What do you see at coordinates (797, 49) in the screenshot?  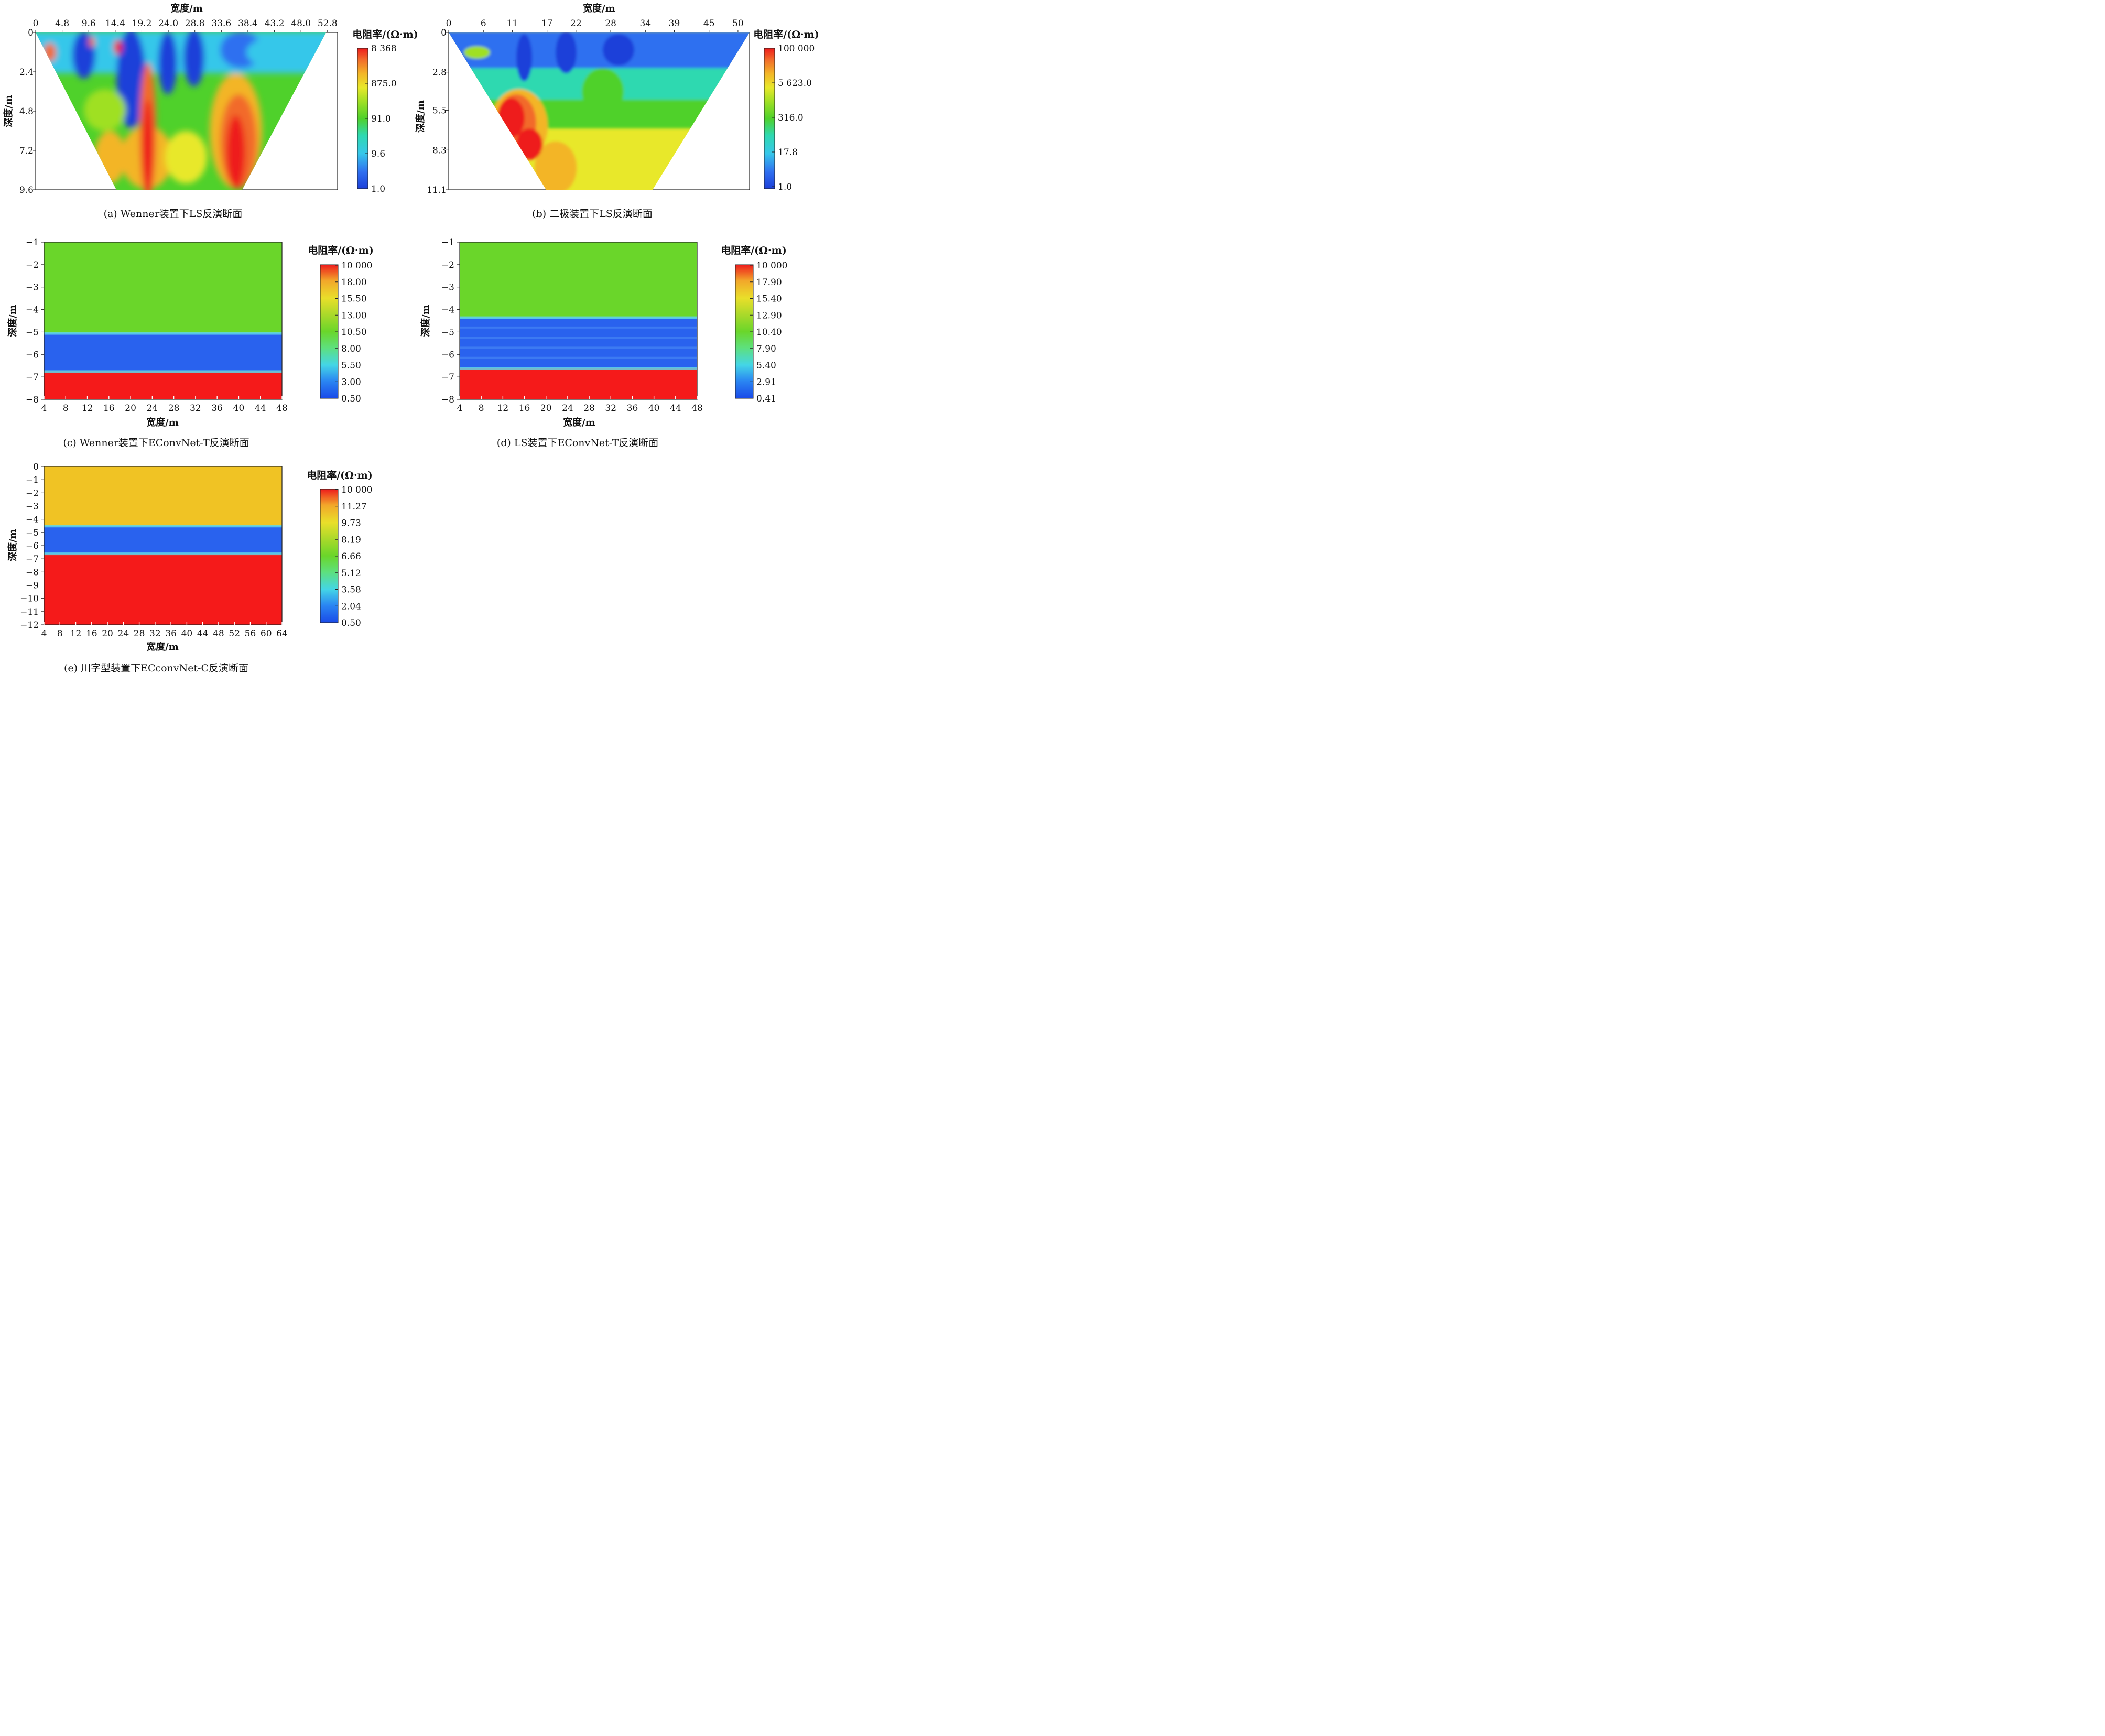 I see `panel-b-colorbar-tick-label: 100 000` at bounding box center [797, 49].